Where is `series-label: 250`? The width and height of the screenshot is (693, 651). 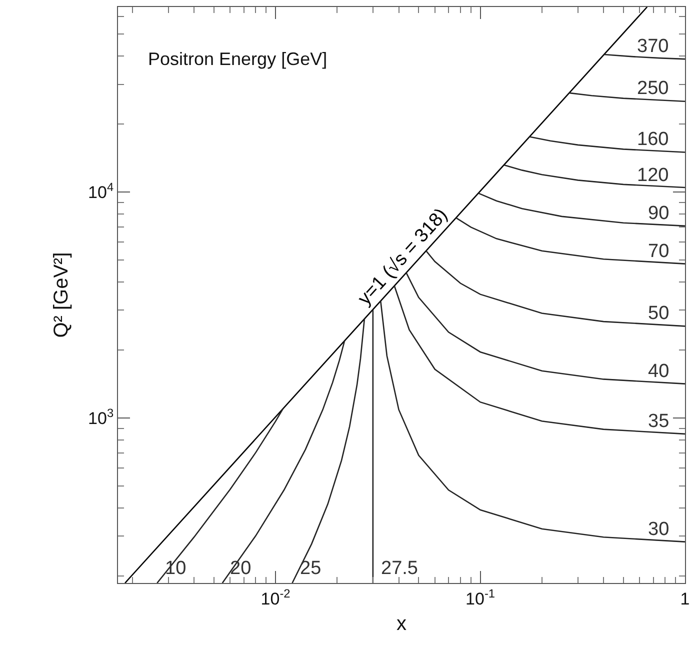 series-label: 250 is located at coordinates (653, 88).